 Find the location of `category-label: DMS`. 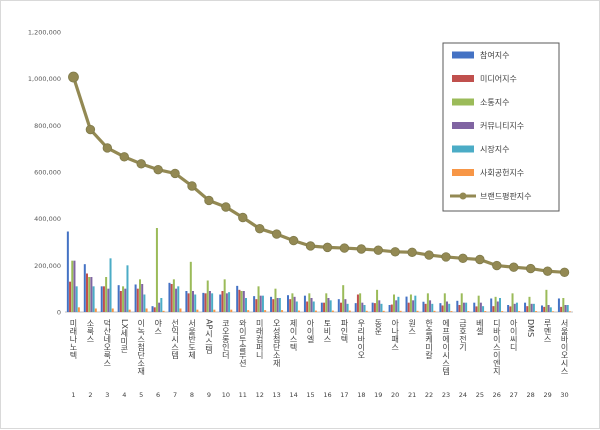

category-label: DMS is located at coordinates (530, 328).